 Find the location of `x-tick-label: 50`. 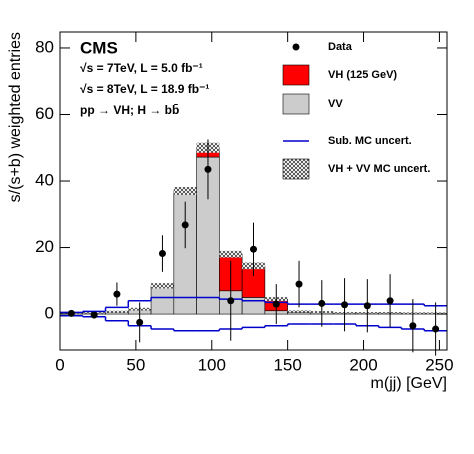

x-tick-label: 50 is located at coordinates (135, 364).